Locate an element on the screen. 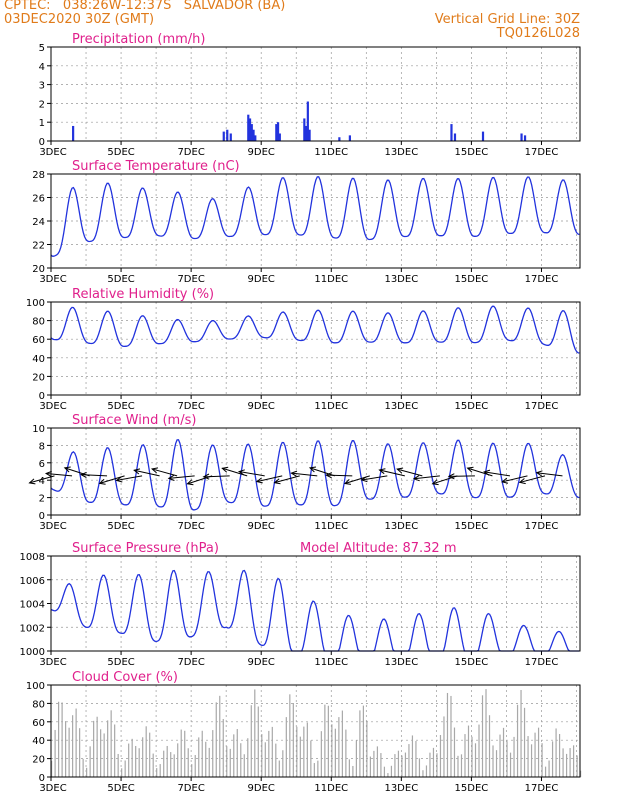 Image resolution: width=618 pixels, height=800 pixels. y-tick-label: 8 is located at coordinates (42, 446).